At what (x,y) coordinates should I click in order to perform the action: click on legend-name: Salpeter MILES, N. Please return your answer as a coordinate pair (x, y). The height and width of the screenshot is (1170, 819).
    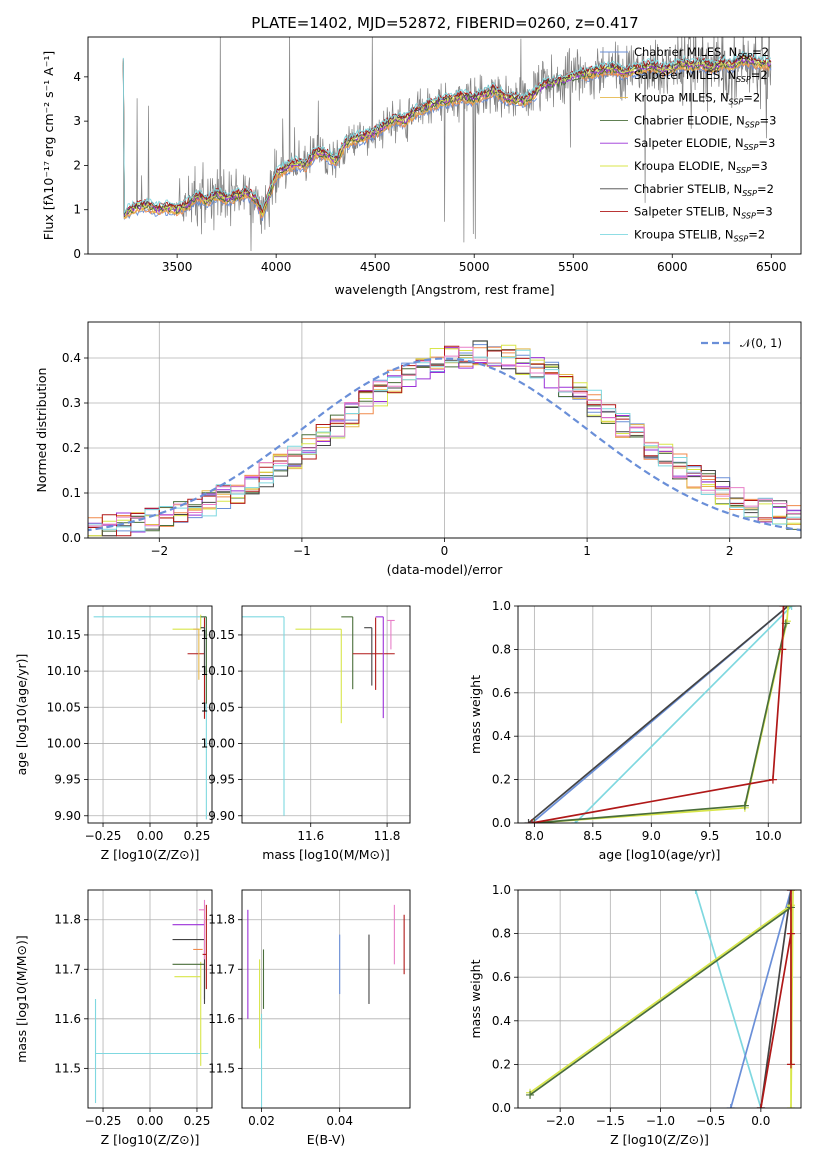
    Looking at the image, I should click on (685, 75).